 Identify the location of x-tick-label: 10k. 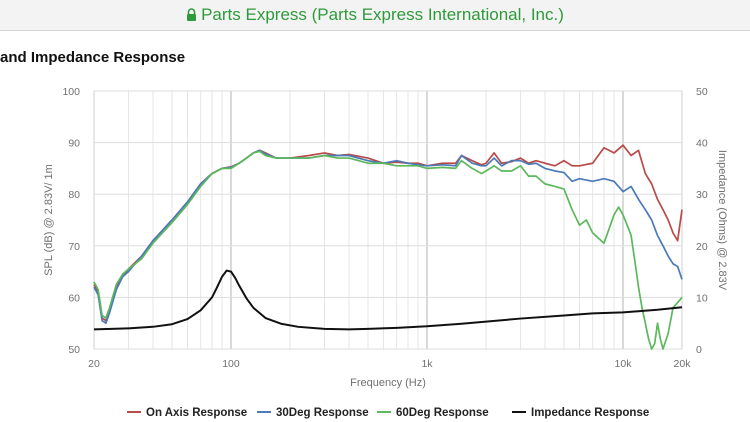
(624, 364).